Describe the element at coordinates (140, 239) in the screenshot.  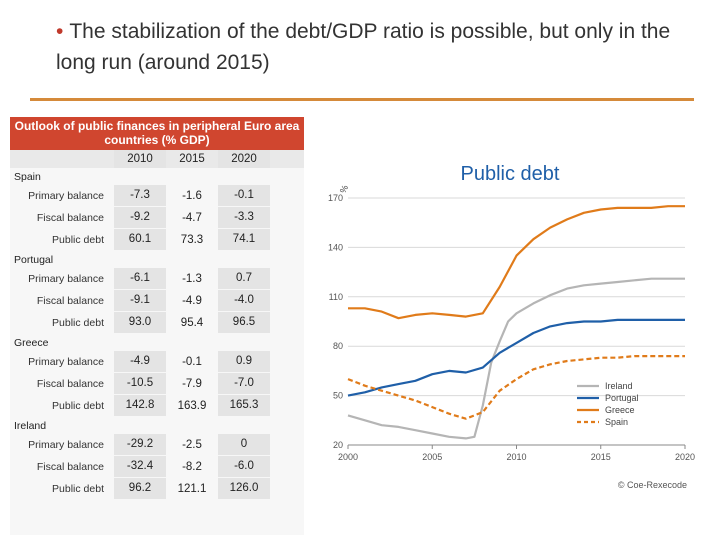
I see `table-cell: 60.1` at that location.